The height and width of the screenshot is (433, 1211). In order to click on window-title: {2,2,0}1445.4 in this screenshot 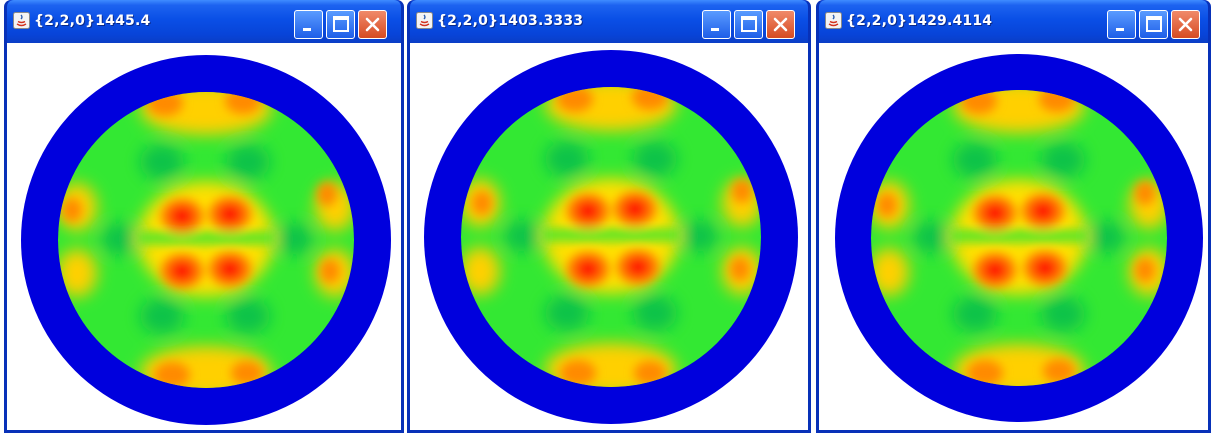, I will do `click(92, 21)`.